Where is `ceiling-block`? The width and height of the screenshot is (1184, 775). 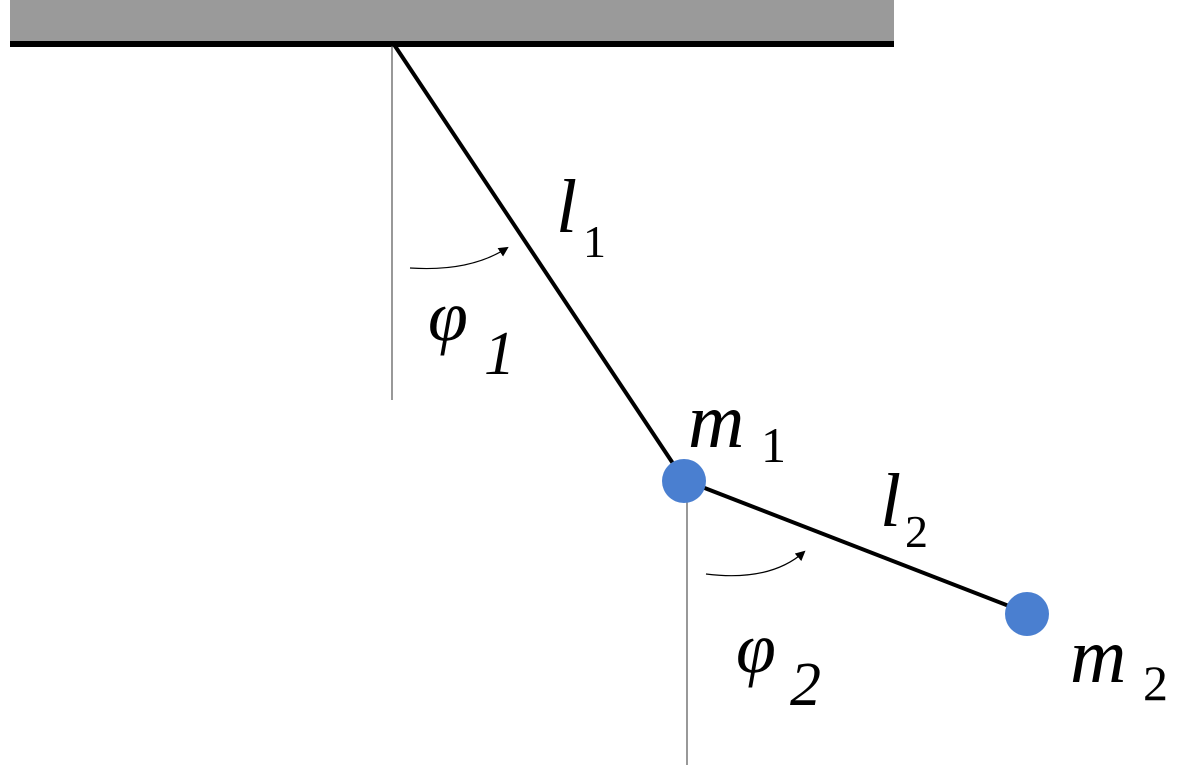 ceiling-block is located at coordinates (452, 21).